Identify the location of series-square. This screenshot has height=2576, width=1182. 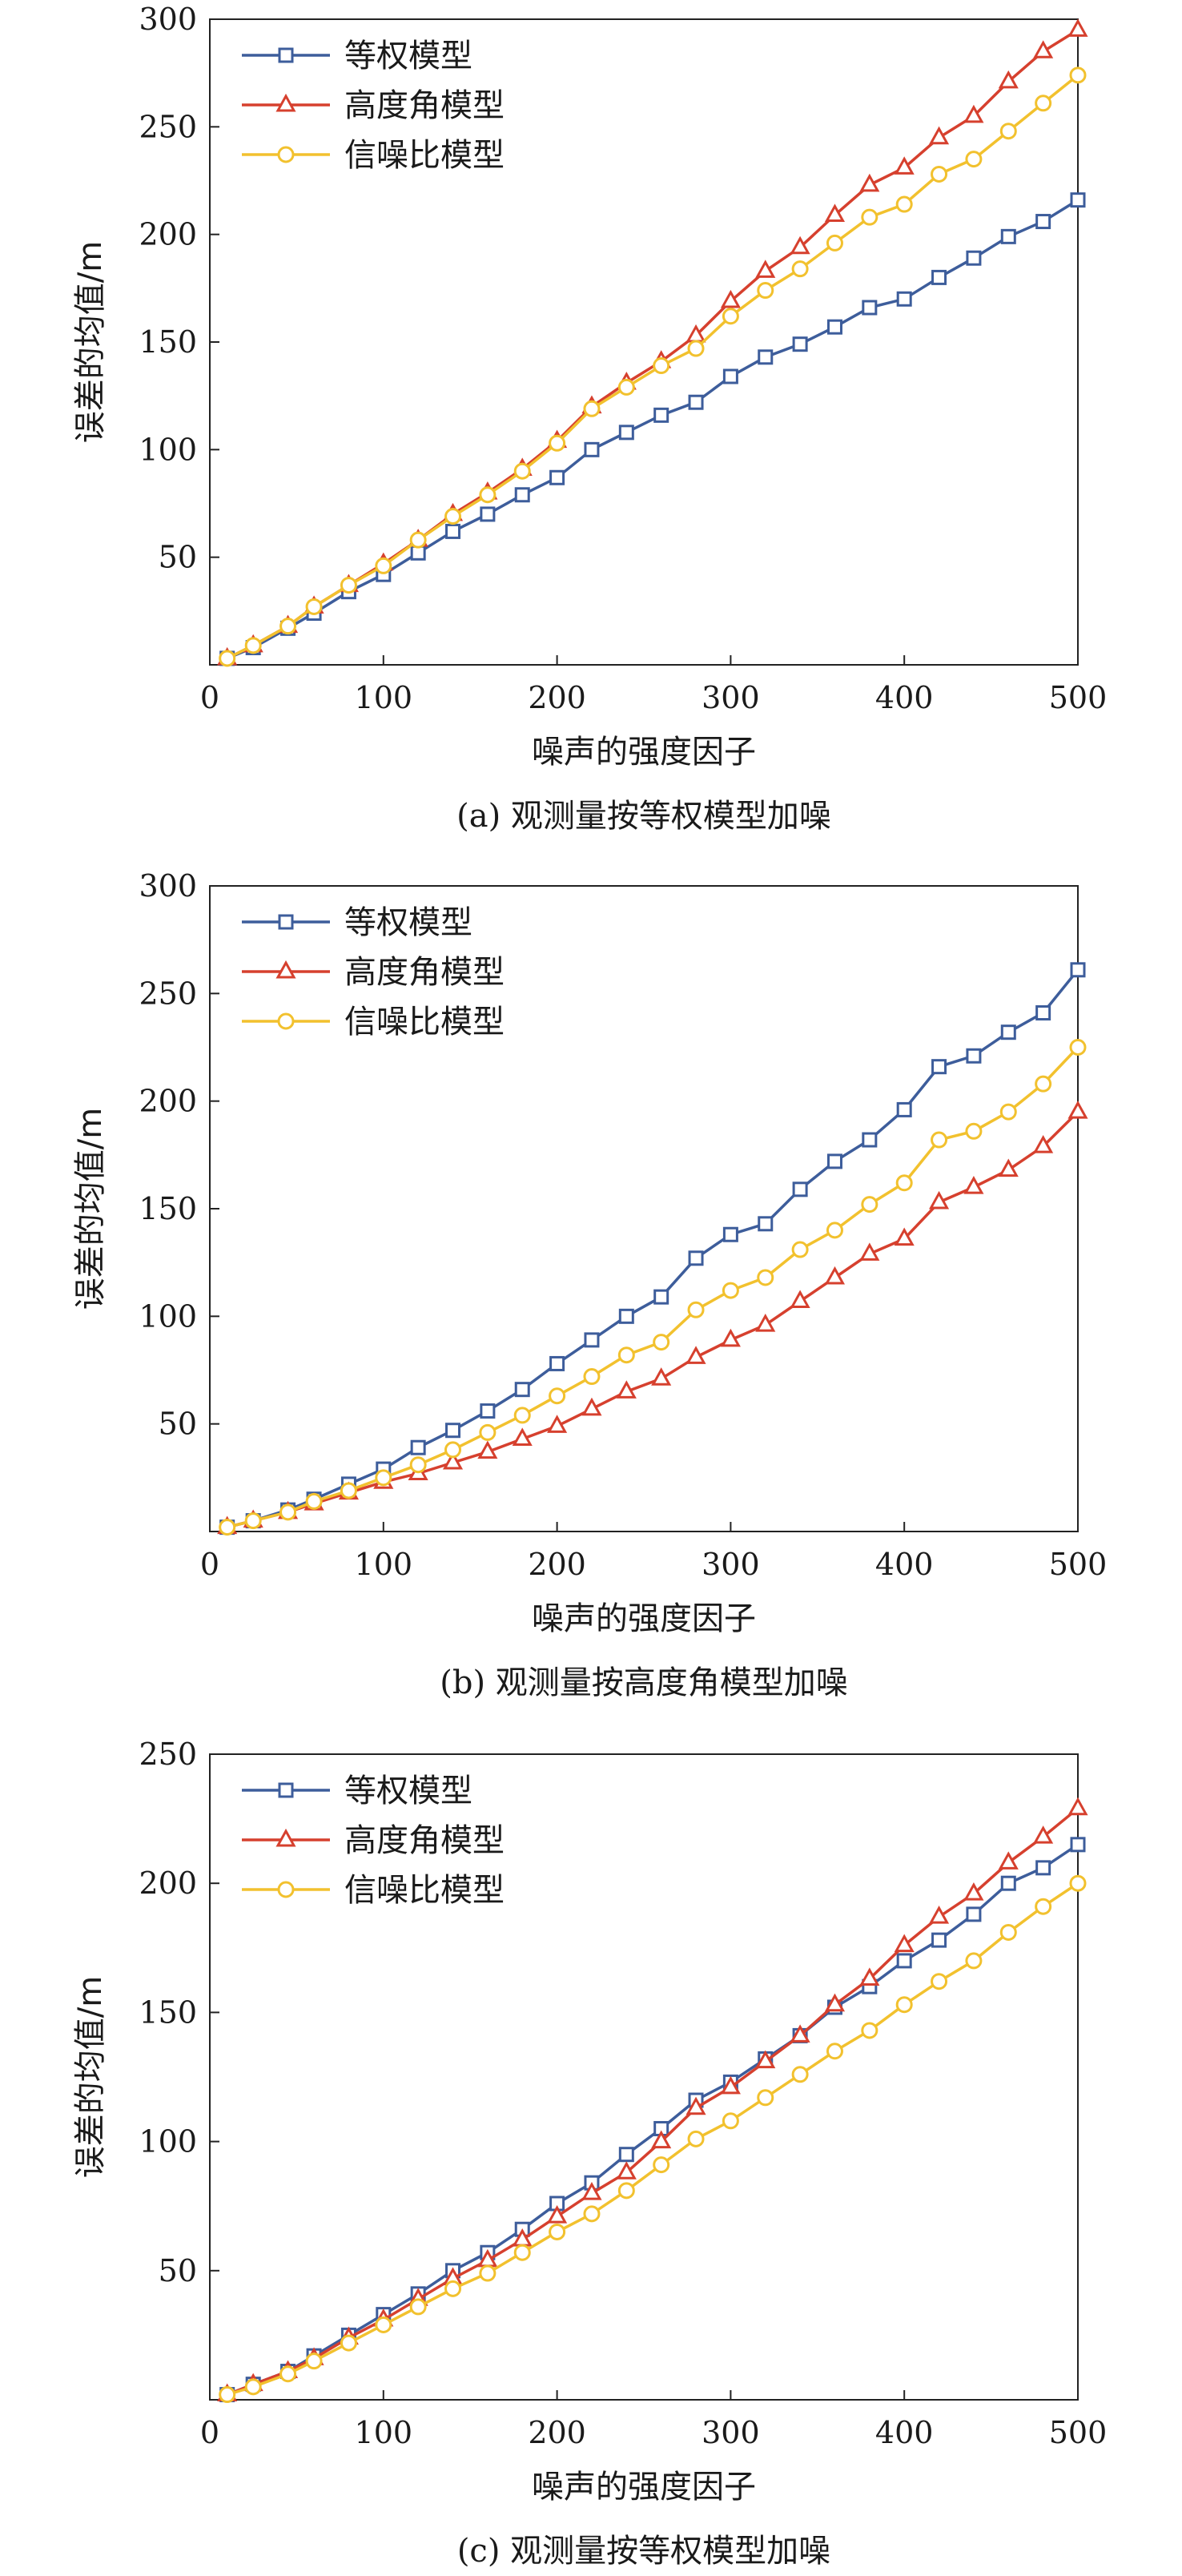
(652, 429).